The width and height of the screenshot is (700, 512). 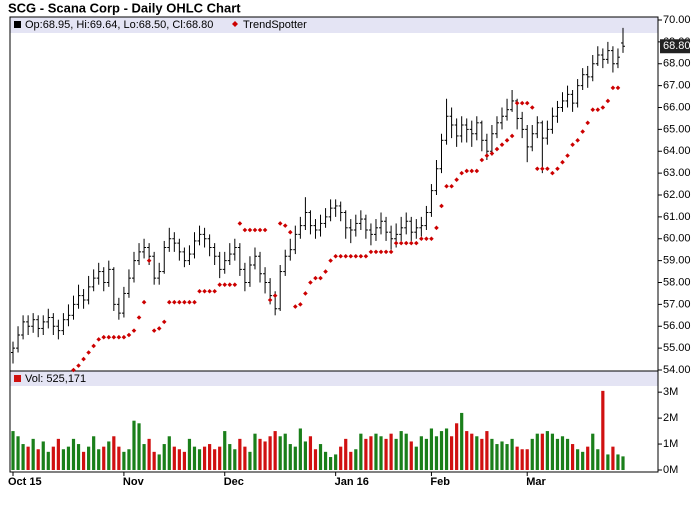 What do you see at coordinates (677, 304) in the screenshot?
I see `y-tick-label: 57.00` at bounding box center [677, 304].